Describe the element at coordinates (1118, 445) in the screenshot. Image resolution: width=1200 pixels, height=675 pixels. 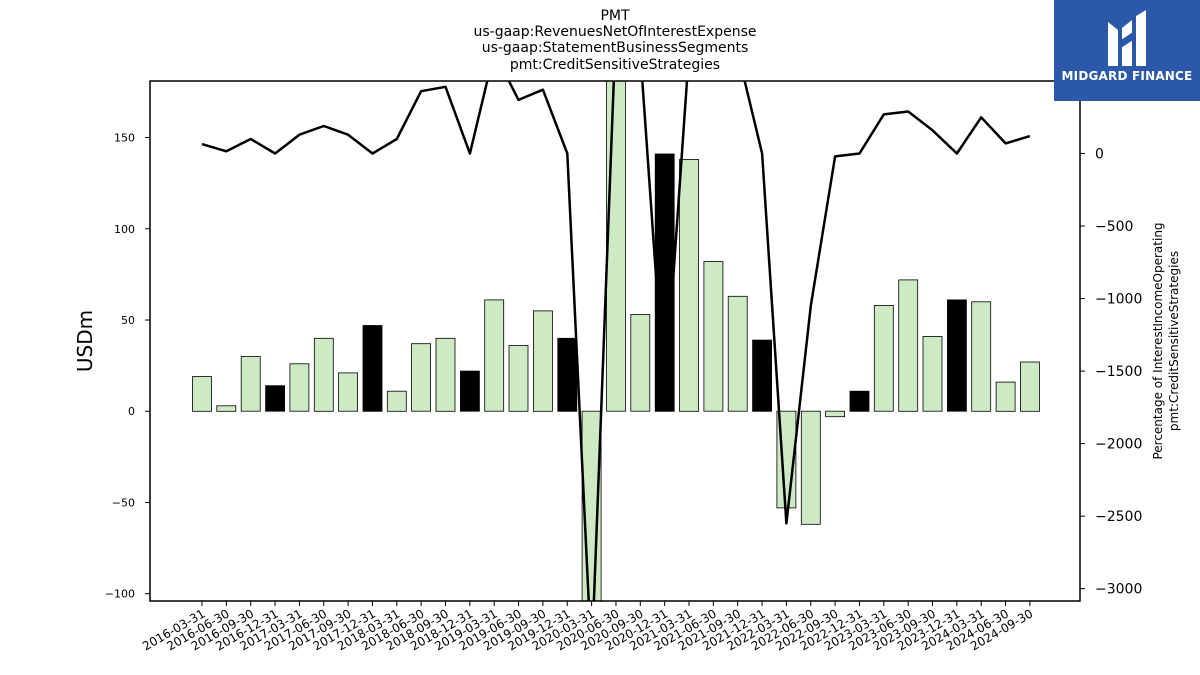
I see `y-right-tick-label: −2000` at that location.